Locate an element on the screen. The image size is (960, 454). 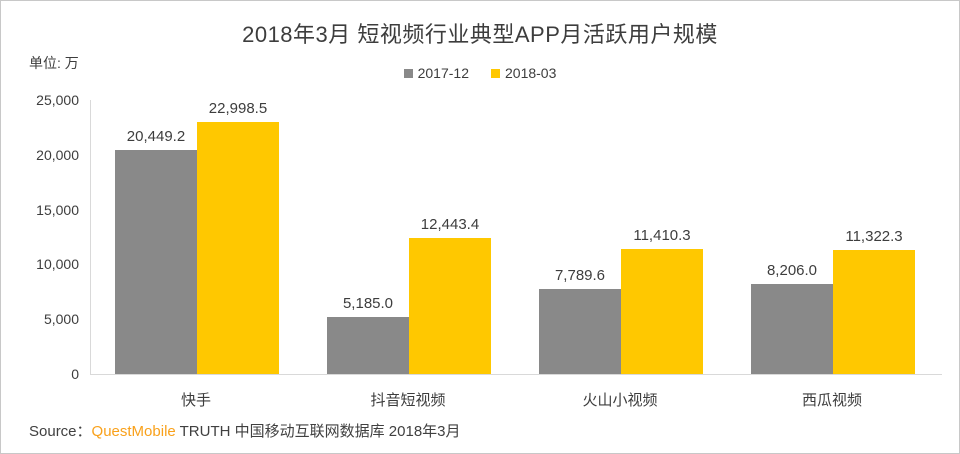
bar-group: 8,206.0 11,322.3 is located at coordinates (833, 237).